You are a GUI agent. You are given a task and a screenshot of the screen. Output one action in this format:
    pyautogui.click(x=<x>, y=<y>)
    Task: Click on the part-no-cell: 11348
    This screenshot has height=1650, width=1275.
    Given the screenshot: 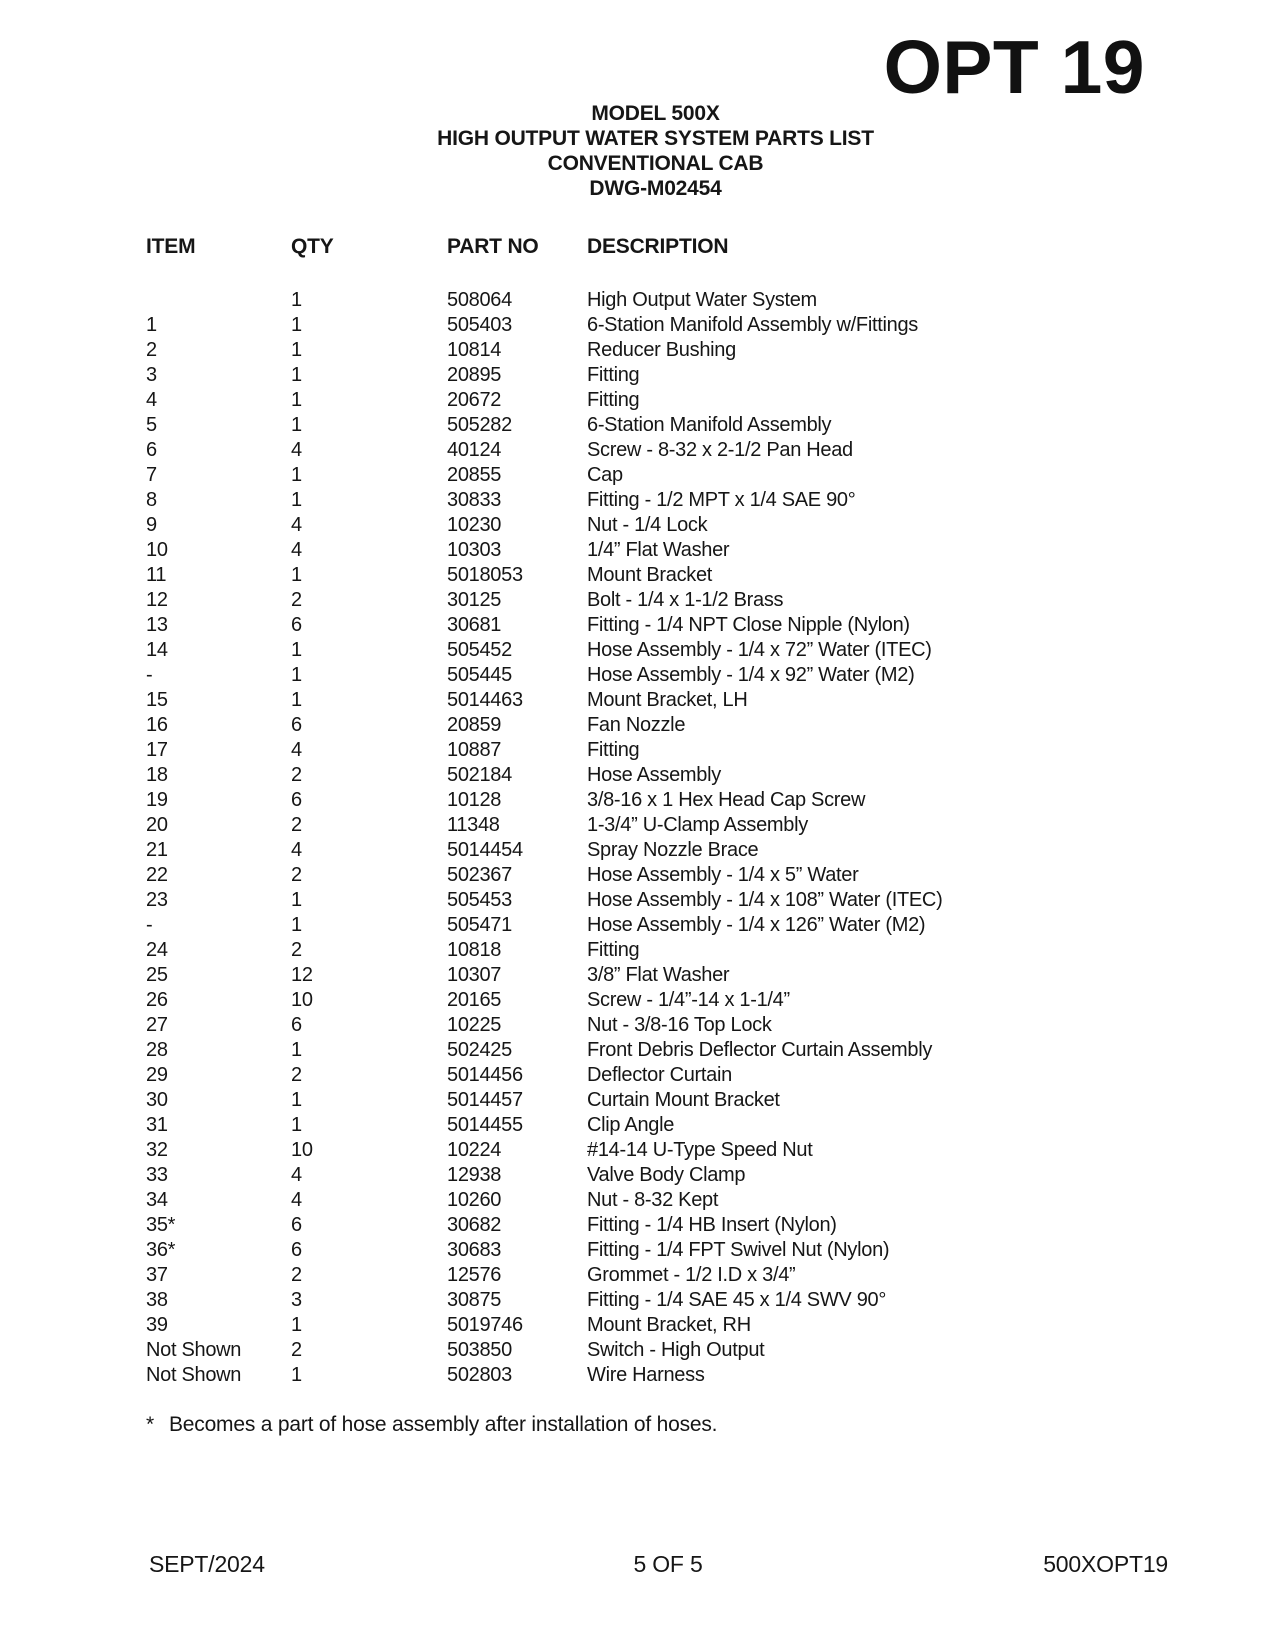 What is the action you would take?
    pyautogui.click(x=473, y=825)
    